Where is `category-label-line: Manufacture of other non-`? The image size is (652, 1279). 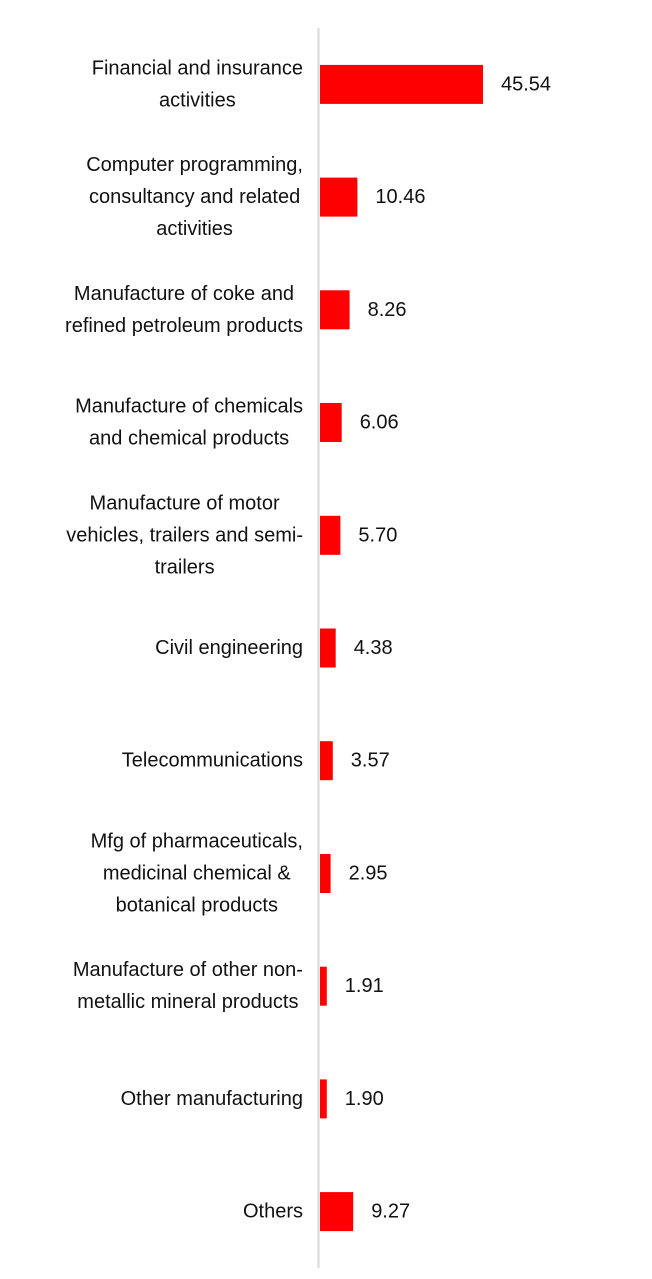 category-label-line: Manufacture of other non- is located at coordinates (188, 970).